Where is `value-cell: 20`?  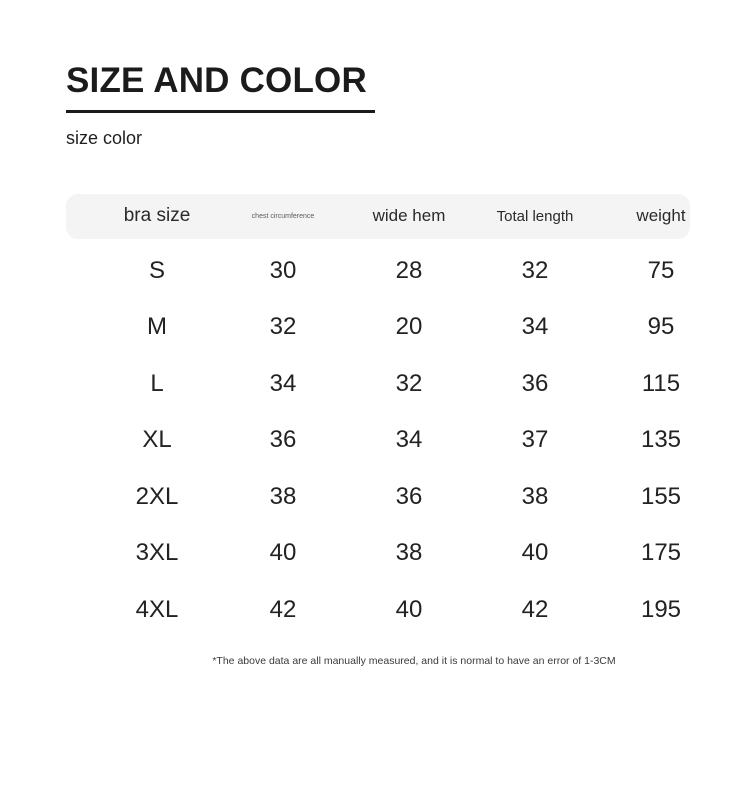
value-cell: 20 is located at coordinates (409, 327).